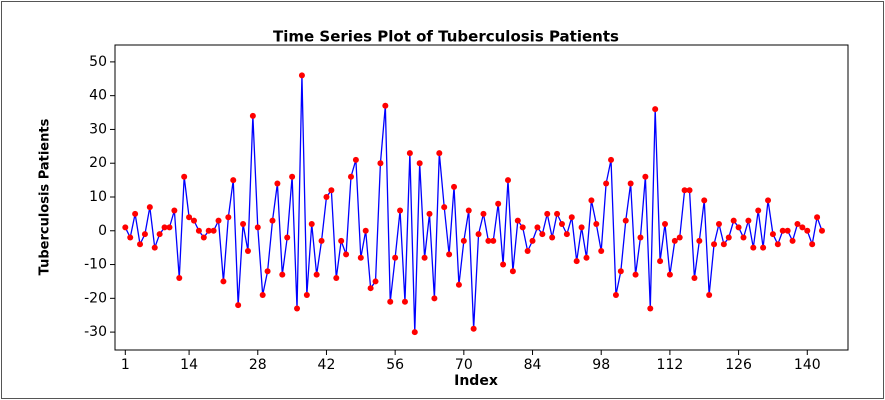 The width and height of the screenshot is (885, 400). Describe the element at coordinates (738, 365) in the screenshot. I see `x-tick-label: 126` at that location.